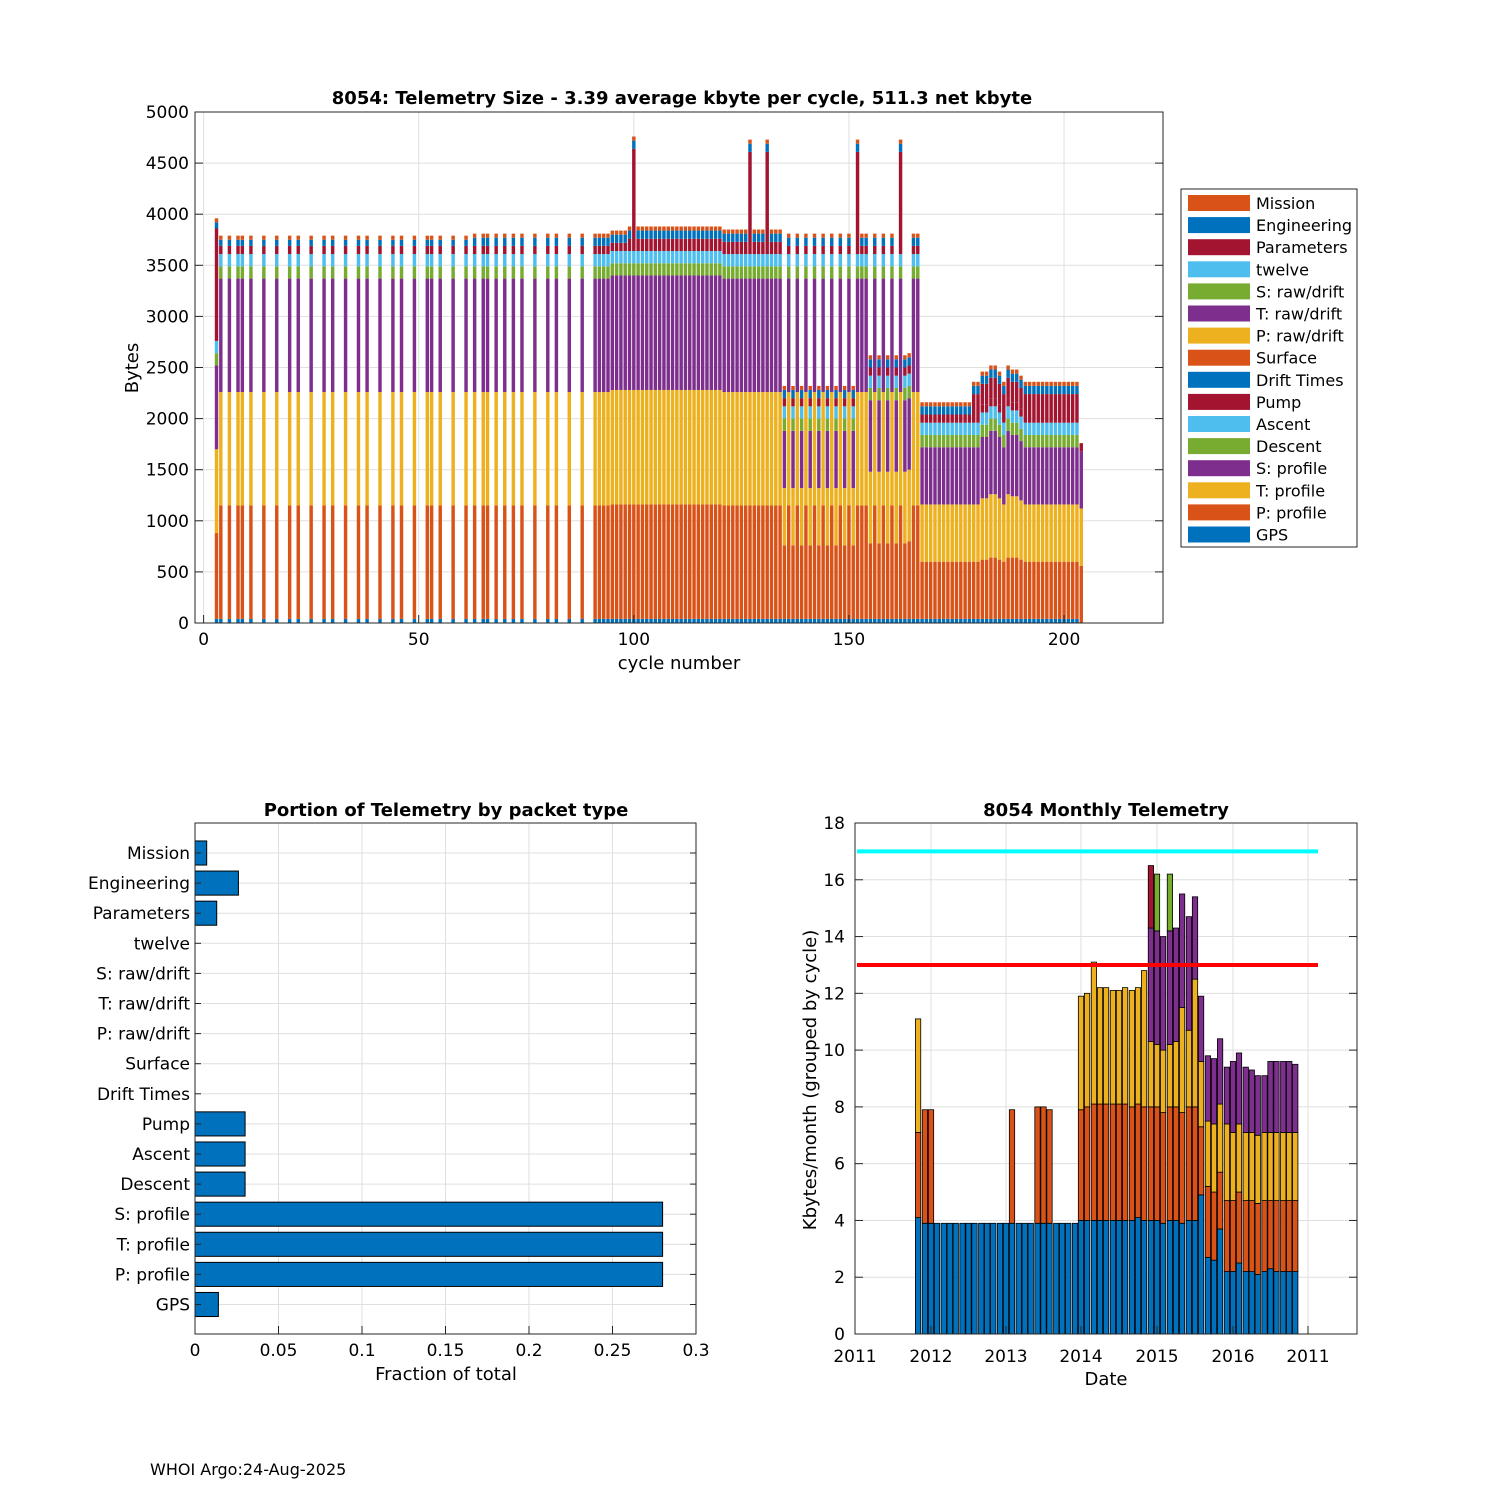  I want to click on legend-swatch, so click(1219, 424).